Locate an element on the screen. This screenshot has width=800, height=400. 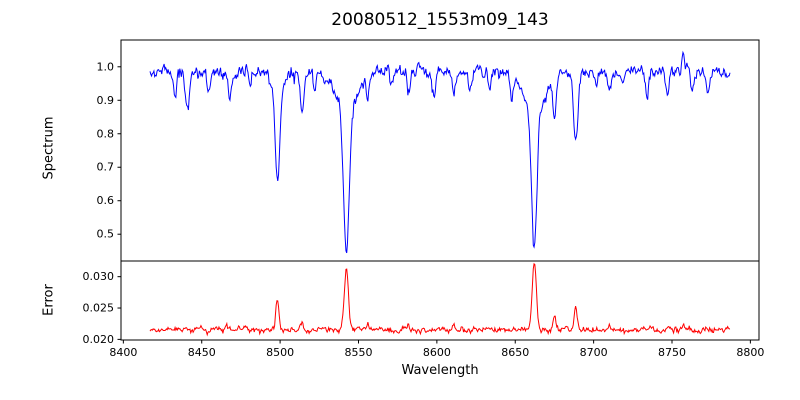
x-tick-label: 8400 is located at coordinates (123, 352).